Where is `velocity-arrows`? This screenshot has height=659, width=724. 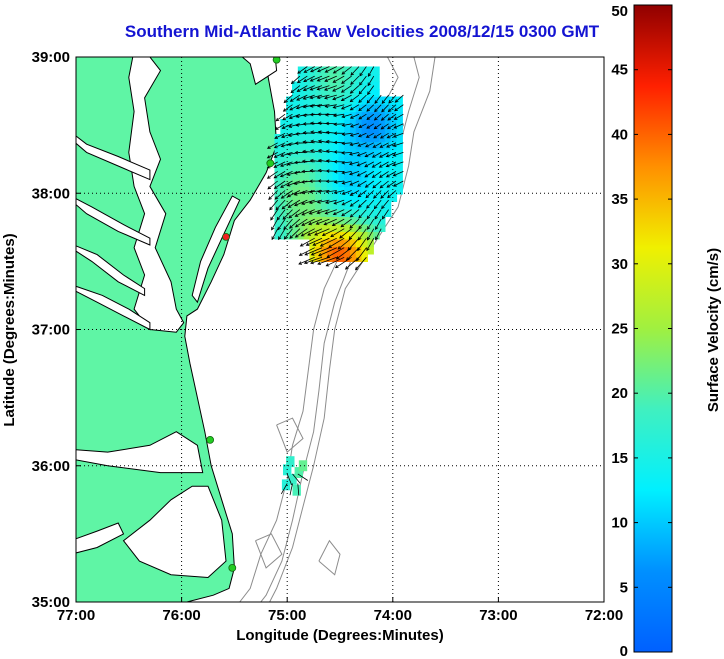 velocity-arrows is located at coordinates (335, 281).